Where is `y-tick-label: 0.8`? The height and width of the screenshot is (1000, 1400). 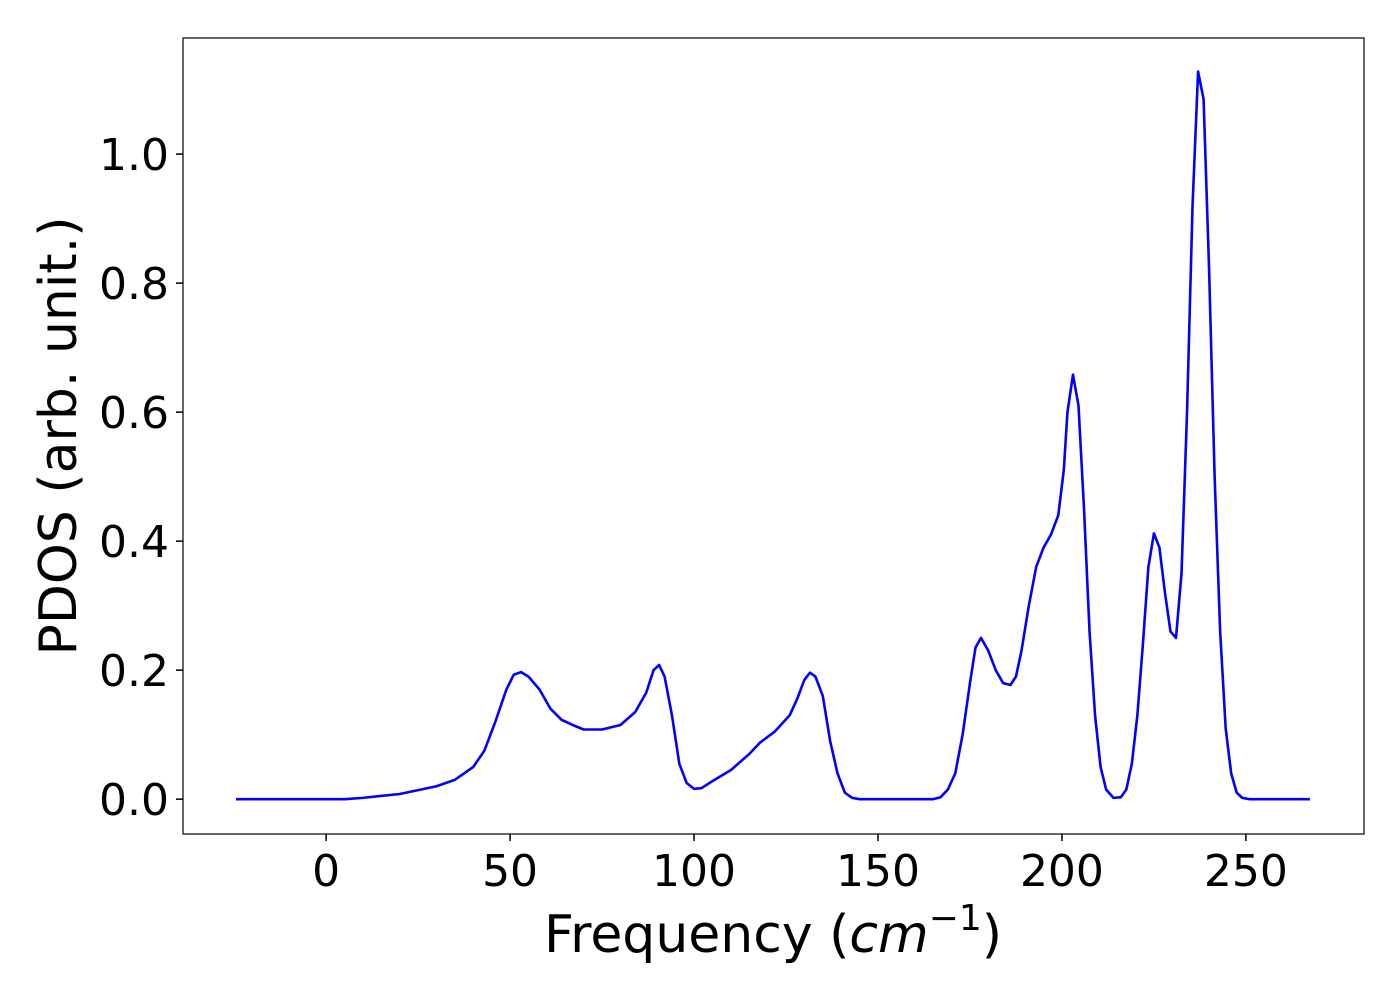
y-tick-label: 0.8 is located at coordinates (134, 284).